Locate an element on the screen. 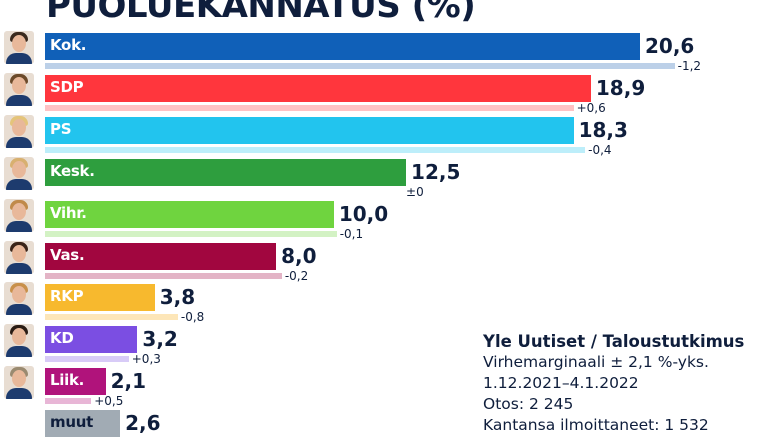 The width and height of the screenshot is (767, 437). change-label: -1,2 is located at coordinates (689, 66).